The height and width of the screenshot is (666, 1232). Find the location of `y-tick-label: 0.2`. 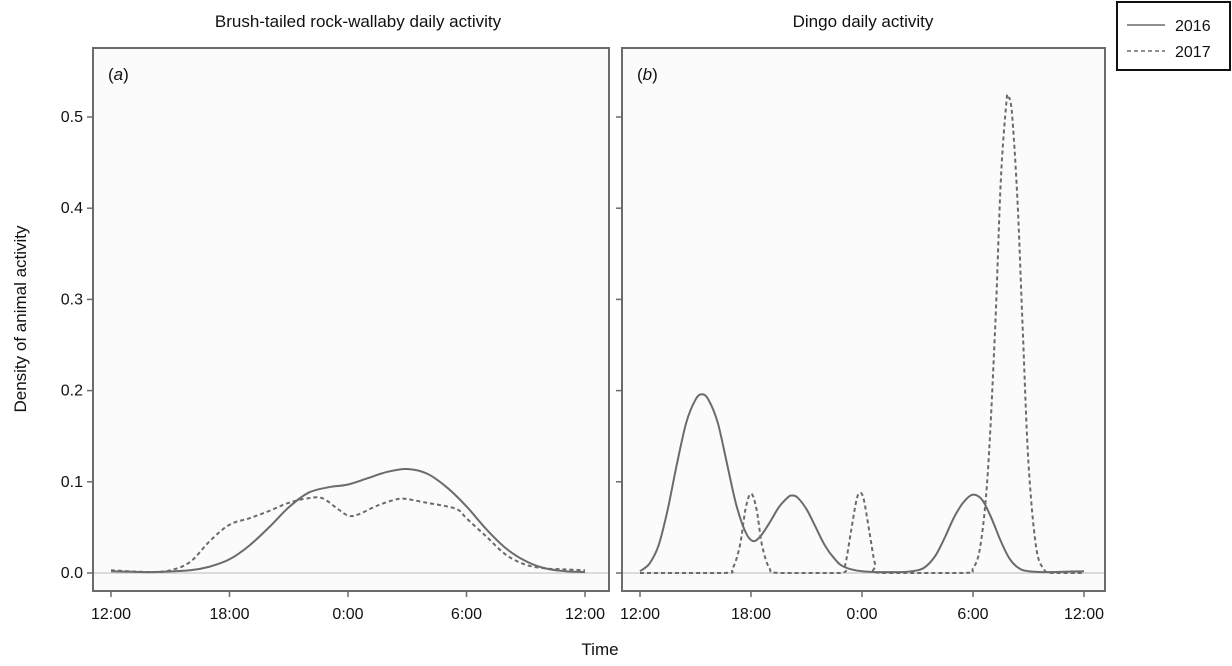

y-tick-label: 0.2 is located at coordinates (72, 391).